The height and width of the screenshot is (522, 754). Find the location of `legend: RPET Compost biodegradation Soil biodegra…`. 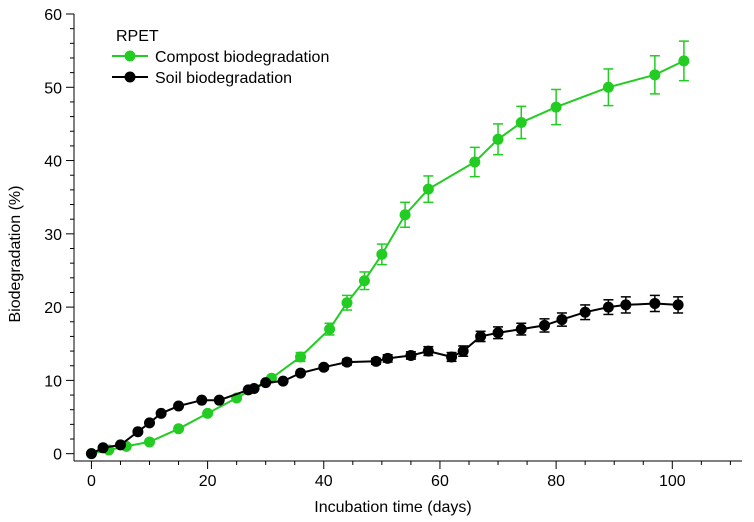

legend: RPET Compost biodegradation Soil biodegra… is located at coordinates (220, 57).